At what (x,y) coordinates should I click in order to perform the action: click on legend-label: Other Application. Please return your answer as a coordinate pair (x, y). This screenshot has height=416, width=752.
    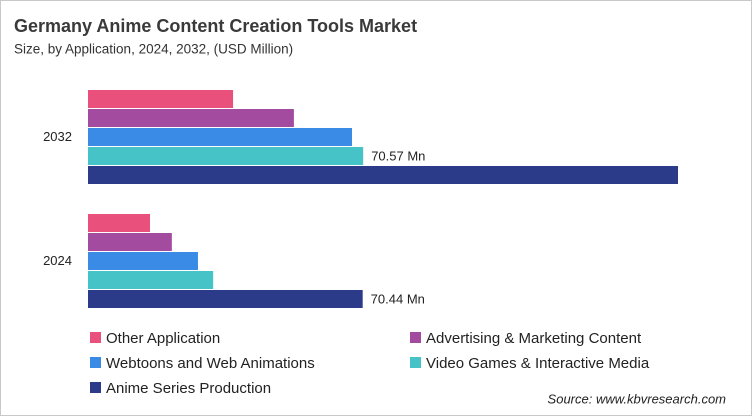
    Looking at the image, I should click on (163, 338).